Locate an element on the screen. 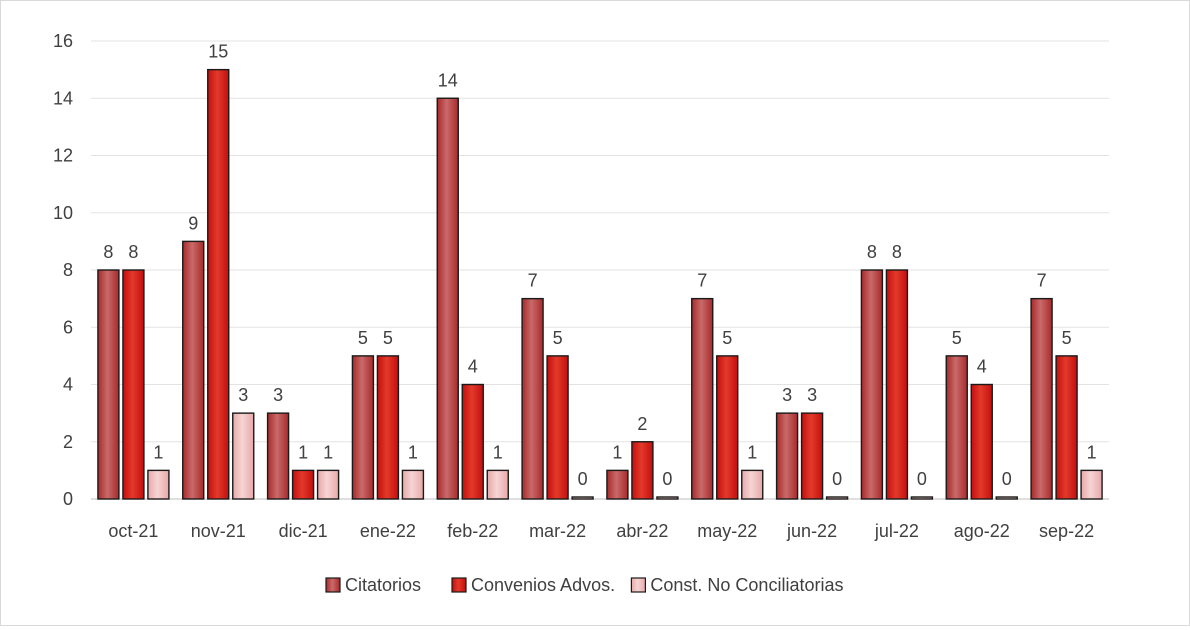 The image size is (1190, 630). x-tick-label: ene-22 is located at coordinates (388, 531).